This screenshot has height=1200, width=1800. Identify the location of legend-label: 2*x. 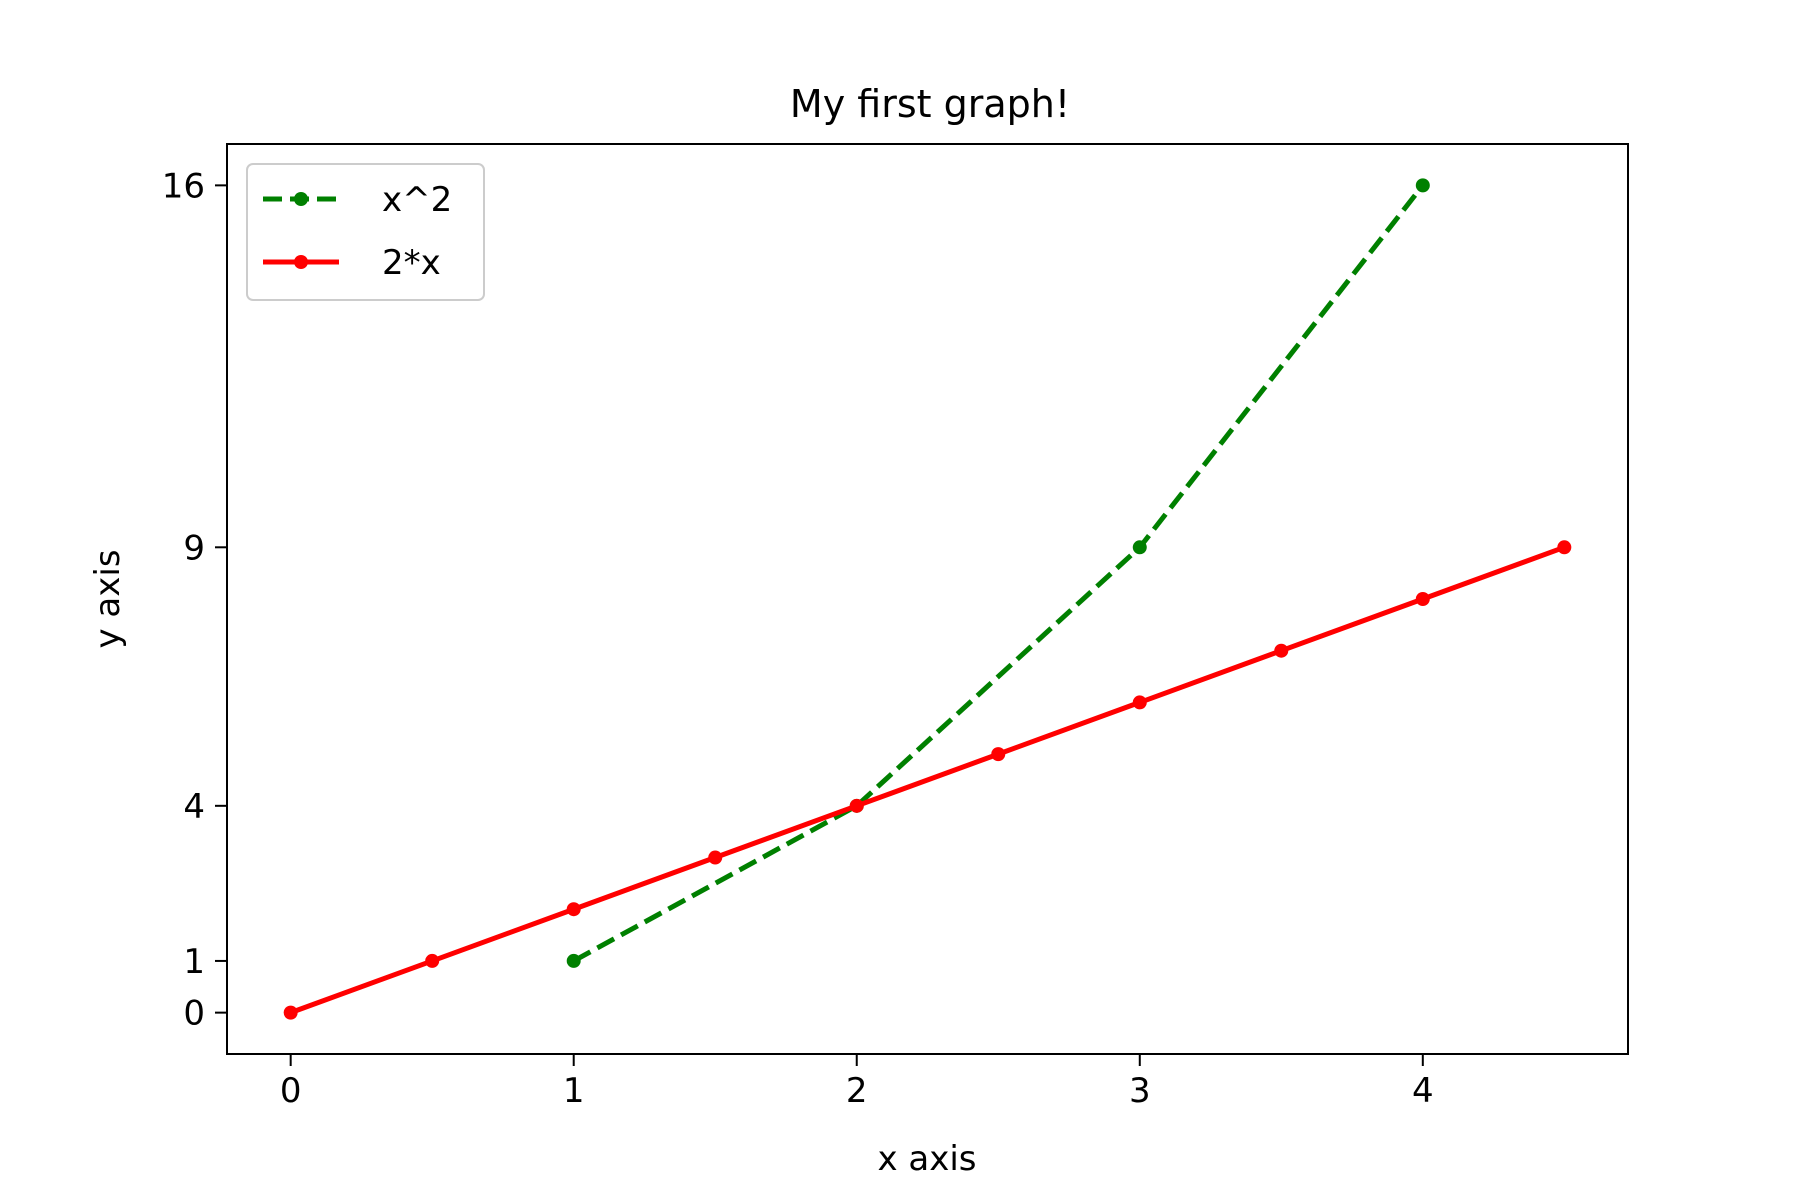
(411, 263).